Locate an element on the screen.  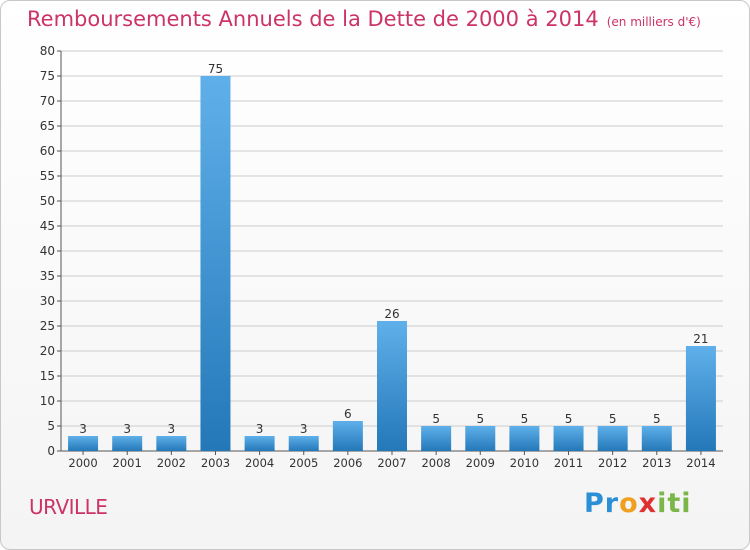
y-tick-label: 0 is located at coordinates (51, 451).